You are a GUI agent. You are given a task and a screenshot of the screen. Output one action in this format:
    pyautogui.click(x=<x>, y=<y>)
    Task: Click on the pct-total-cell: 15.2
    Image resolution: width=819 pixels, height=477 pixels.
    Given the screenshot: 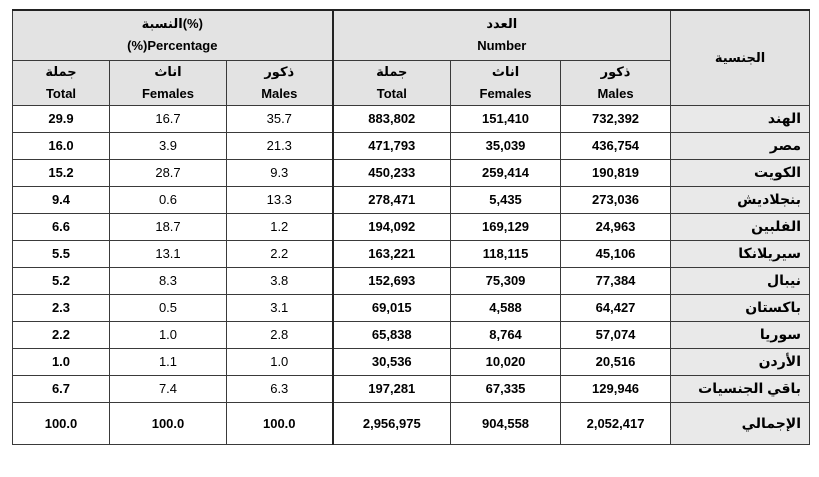 What is the action you would take?
    pyautogui.click(x=61, y=172)
    